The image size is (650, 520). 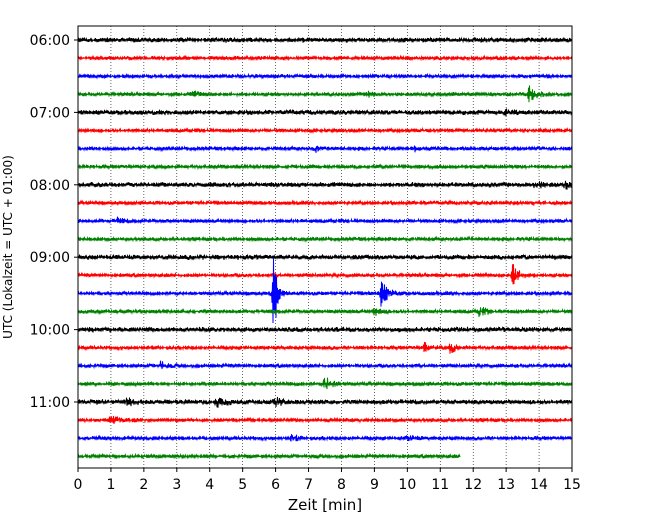 What do you see at coordinates (209, 485) in the screenshot?
I see `x-tick-label: 4` at bounding box center [209, 485].